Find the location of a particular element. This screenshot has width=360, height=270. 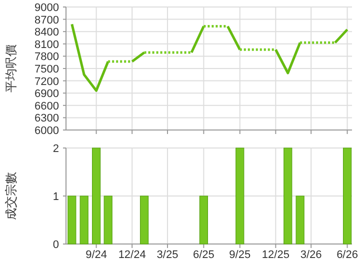

x-tick-label: 12/24 is located at coordinates (132, 255).